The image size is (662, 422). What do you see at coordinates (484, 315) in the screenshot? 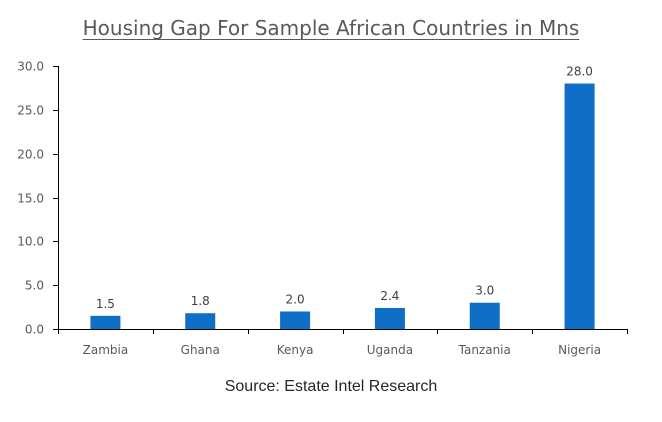
I see `bar-tanzania` at bounding box center [484, 315].